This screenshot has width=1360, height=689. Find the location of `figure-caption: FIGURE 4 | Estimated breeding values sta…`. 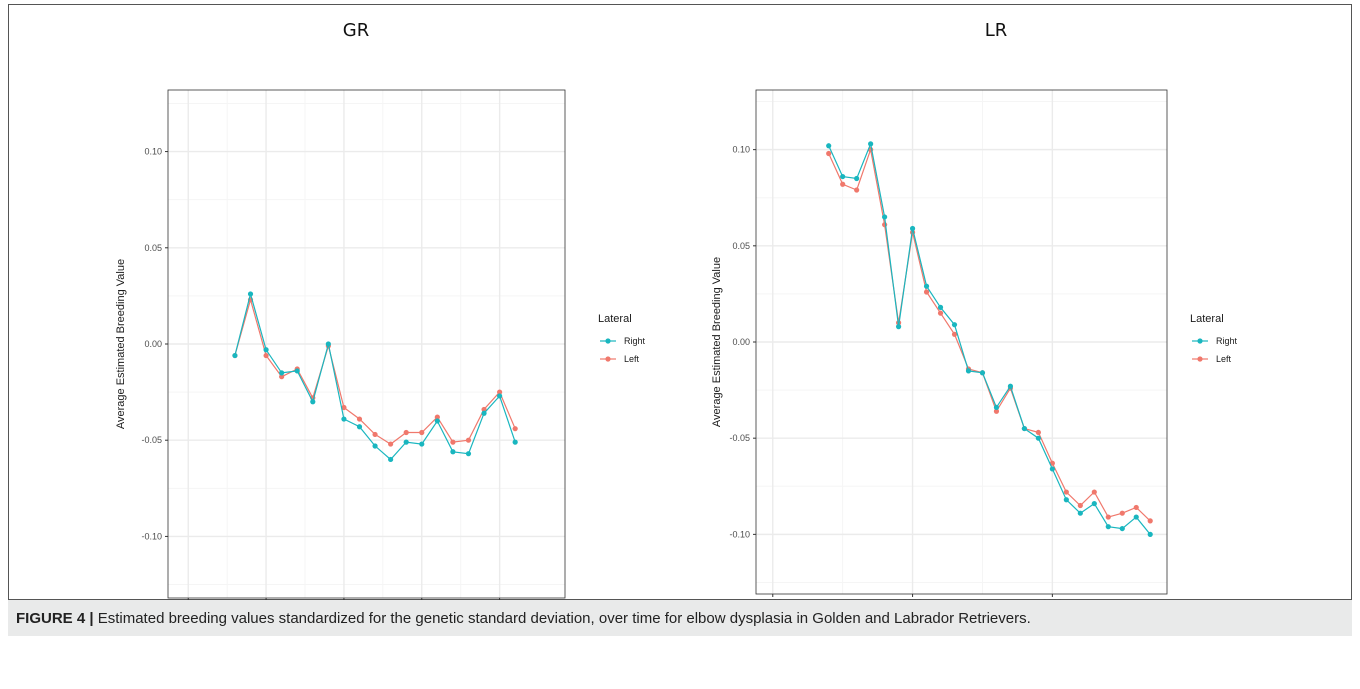

figure-caption: FIGURE 4 | Estimated breeding values sta… is located at coordinates (680, 618).